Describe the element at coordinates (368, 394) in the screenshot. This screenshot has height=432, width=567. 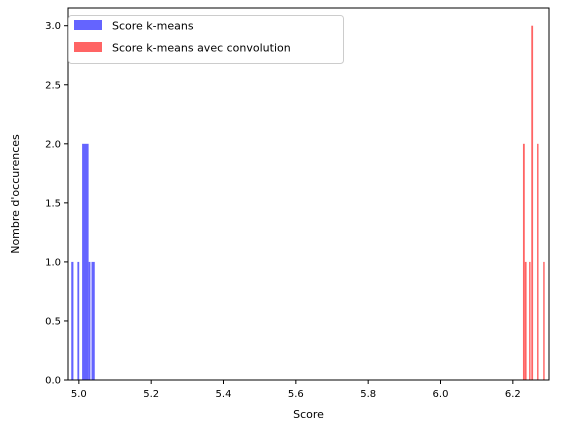
I see `x-tick-label: 5.8` at that location.